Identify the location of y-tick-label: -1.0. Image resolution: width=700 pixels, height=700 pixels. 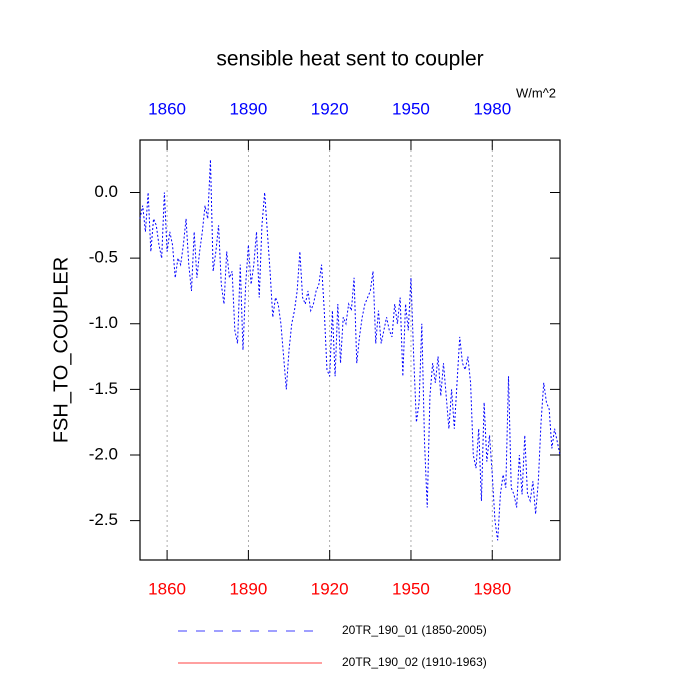
(103, 322).